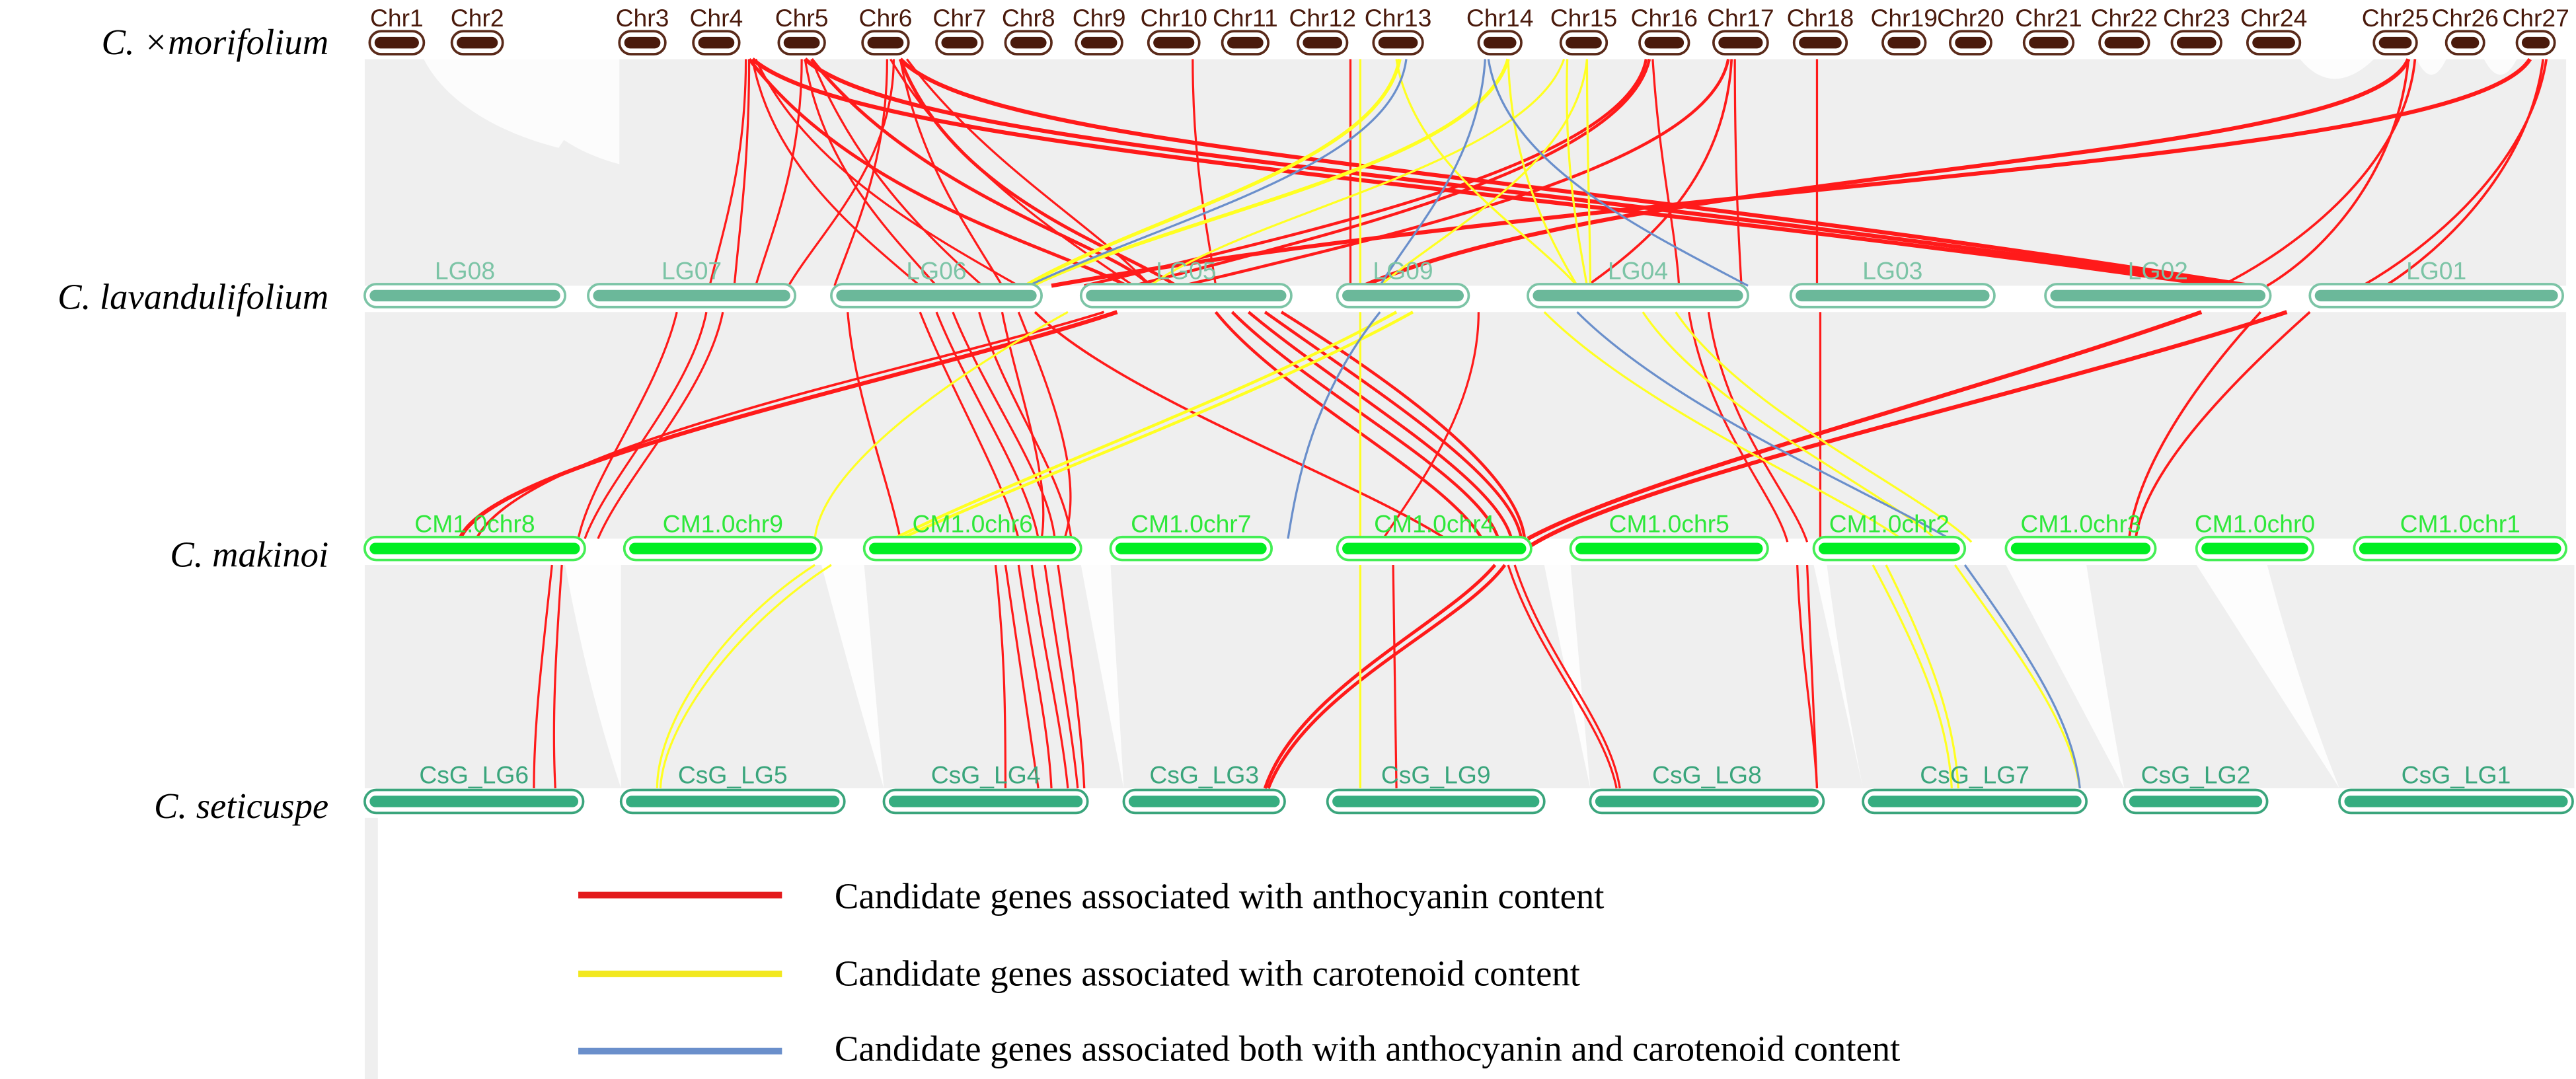 The width and height of the screenshot is (2576, 1079). I want to click on chromosome-label: LG01, so click(2436, 271).